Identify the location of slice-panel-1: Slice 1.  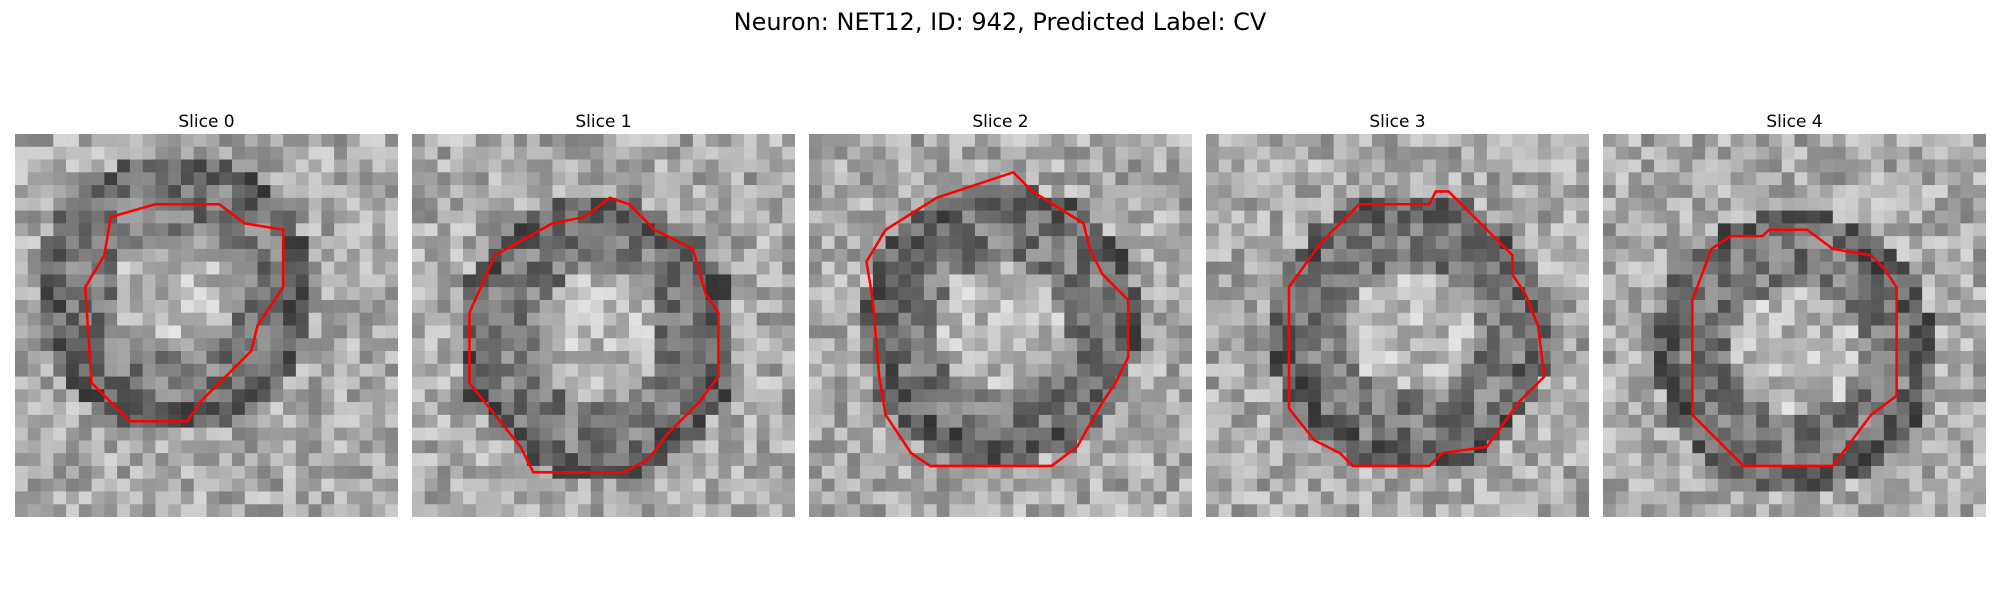
(603, 313).